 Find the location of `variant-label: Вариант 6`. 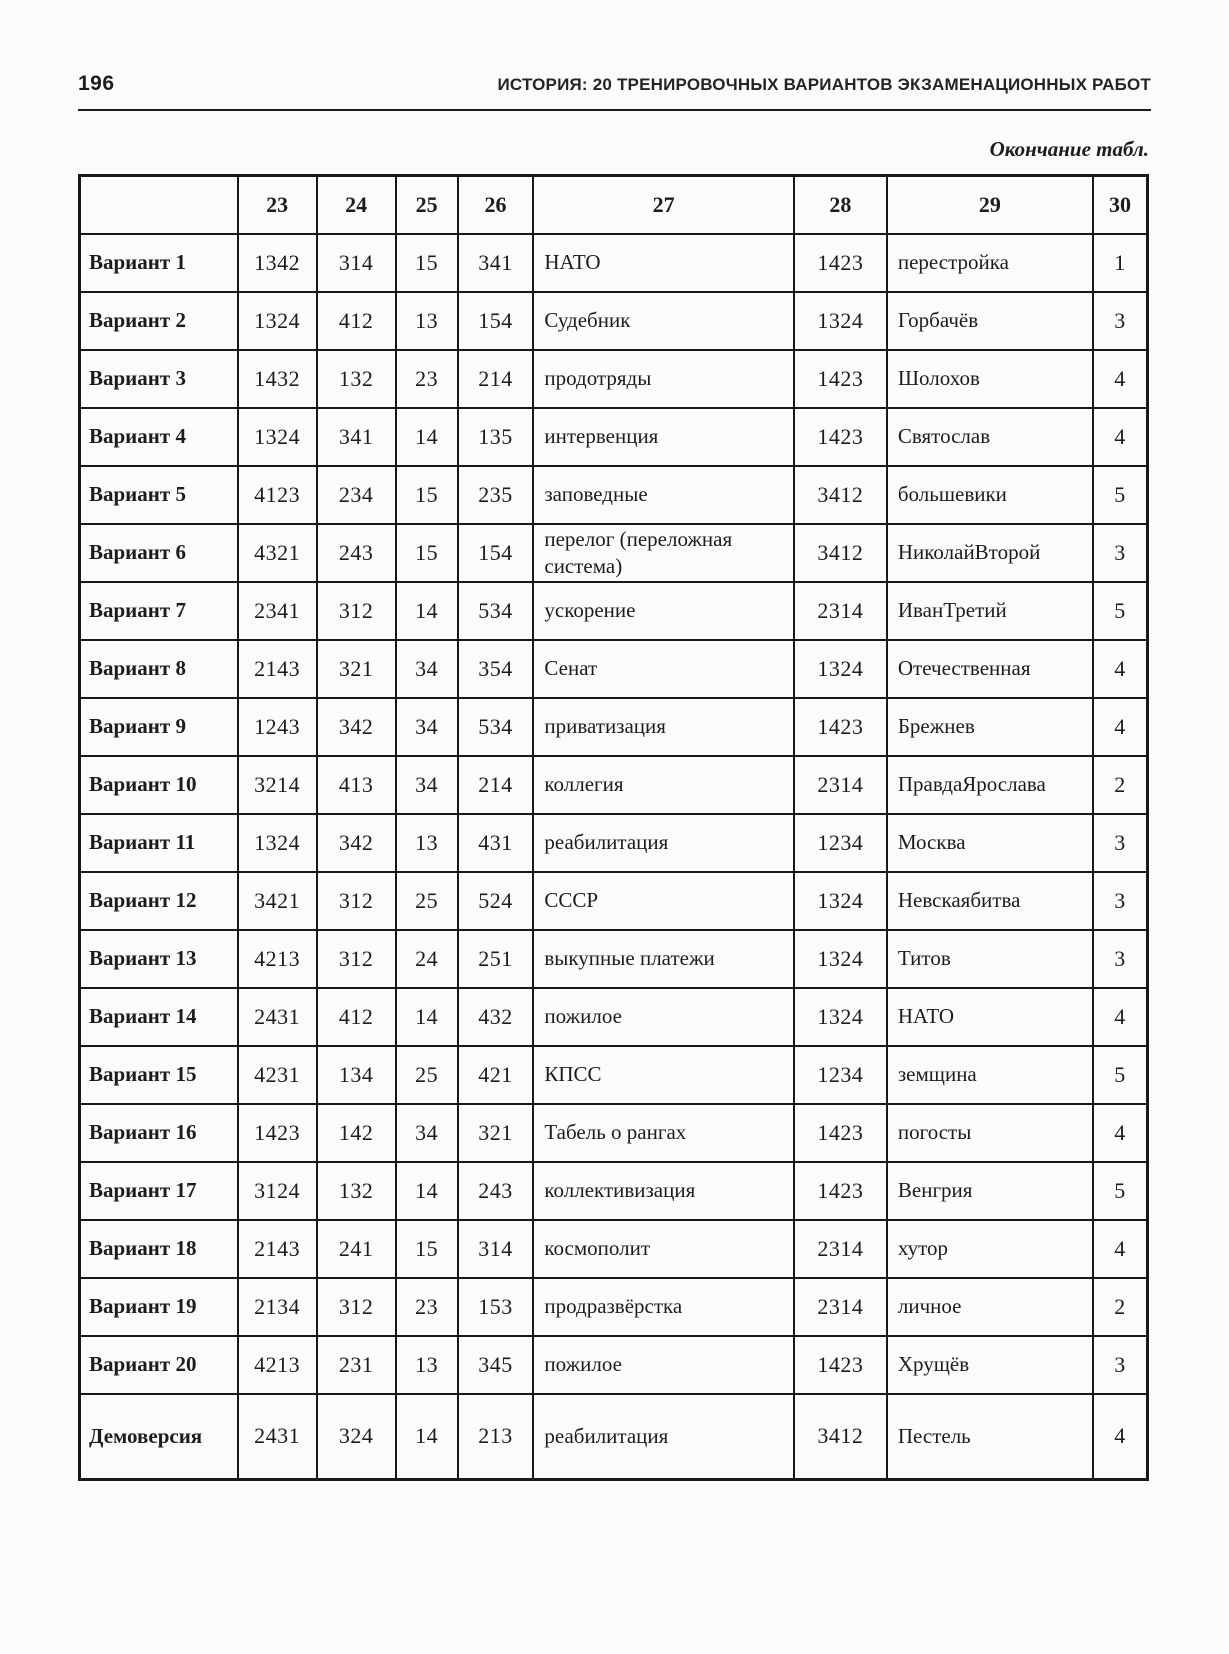

variant-label: Вариант 6 is located at coordinates (158, 552).